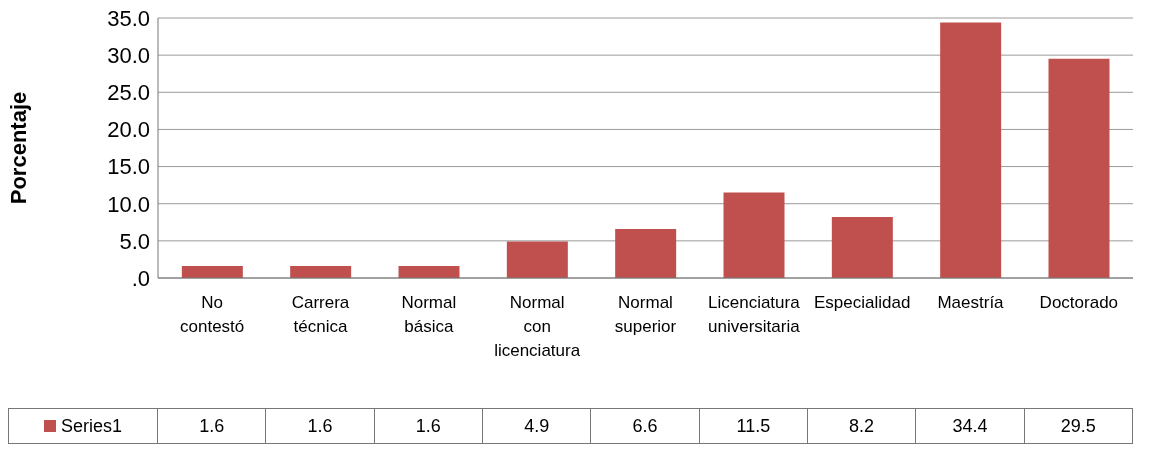 The width and height of the screenshot is (1151, 462). Describe the element at coordinates (537, 326) in the screenshot. I see `x-tick-label: Normal con licenciatura` at that location.